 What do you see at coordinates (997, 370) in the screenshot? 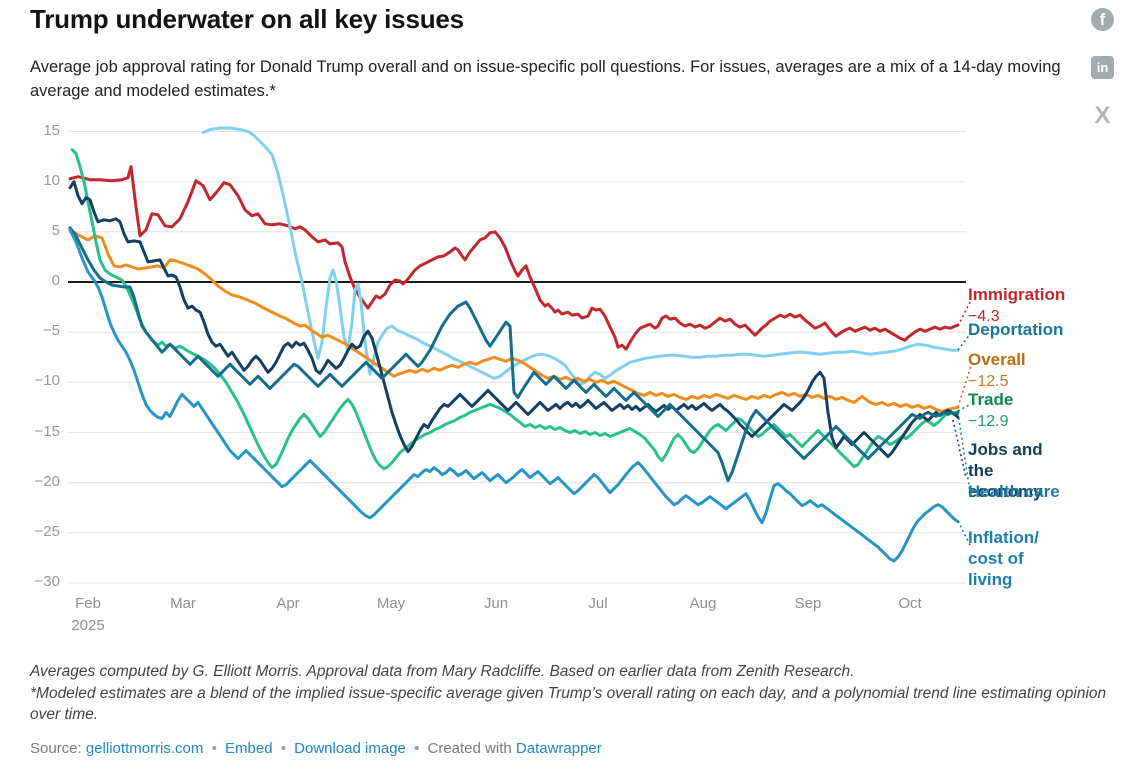
I see `series-label-overall: Overall −12.5` at bounding box center [997, 370].